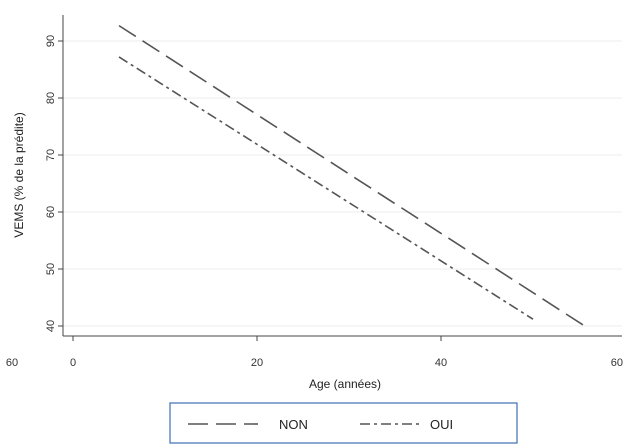  Describe the element at coordinates (54, 183) in the screenshot. I see `y-ticks: 40 50 60 70 80 90` at that location.